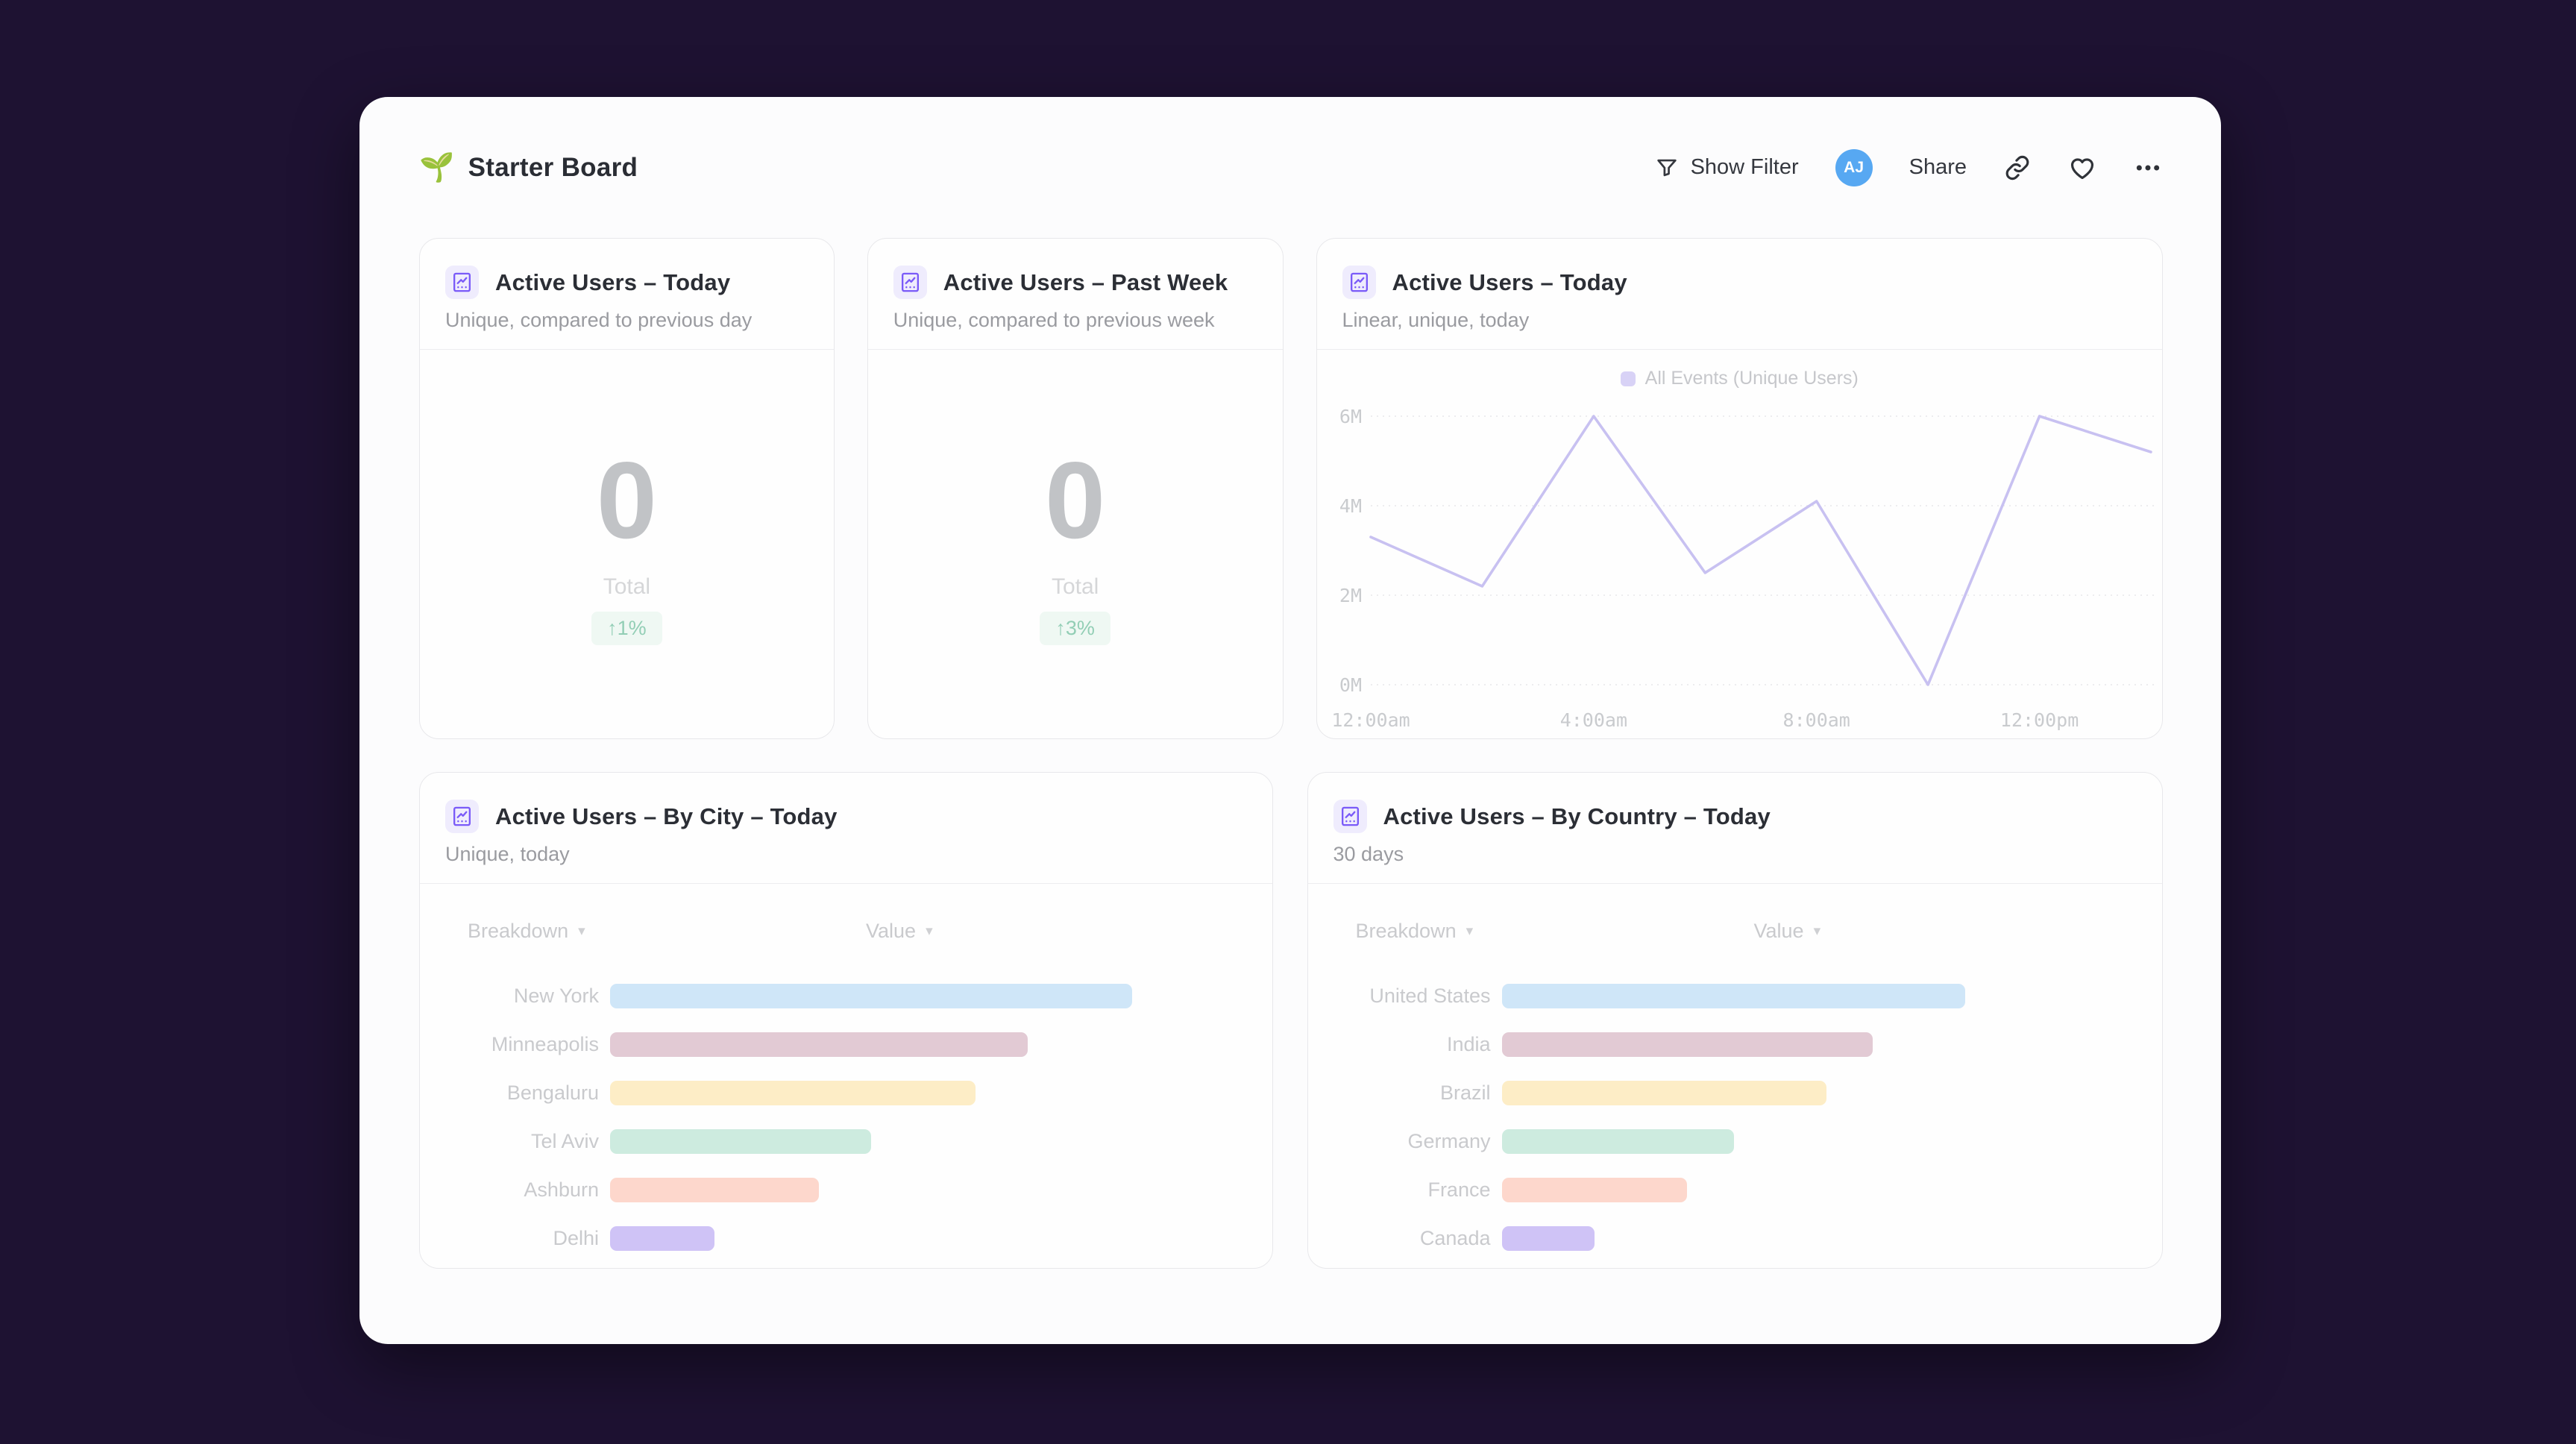 The height and width of the screenshot is (1444, 2576). Describe the element at coordinates (1371, 720) in the screenshot. I see `x-axis-tick: 12:00am` at that location.